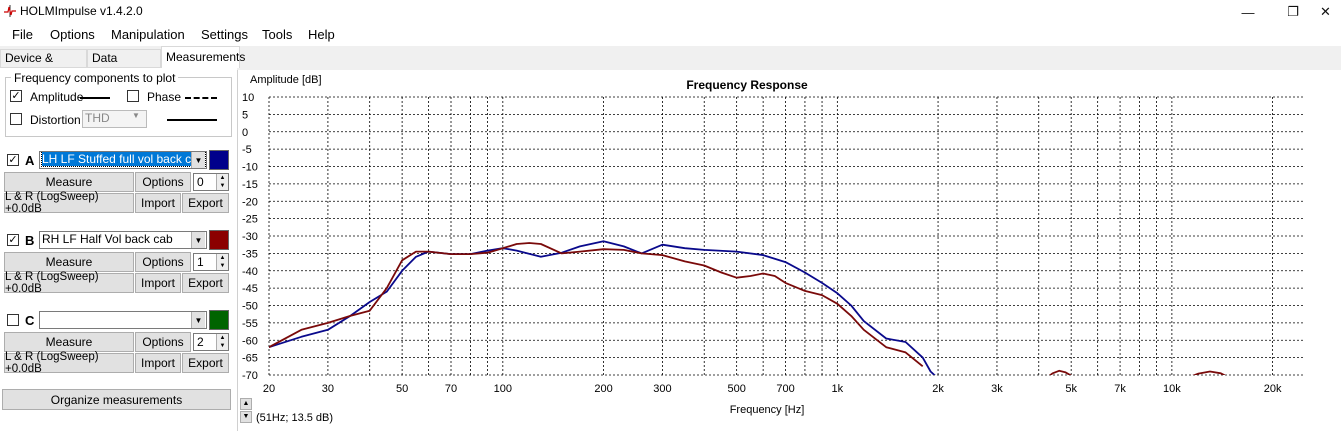  What do you see at coordinates (250, 168) in the screenshot?
I see `y-tick-label: -10` at bounding box center [250, 168].